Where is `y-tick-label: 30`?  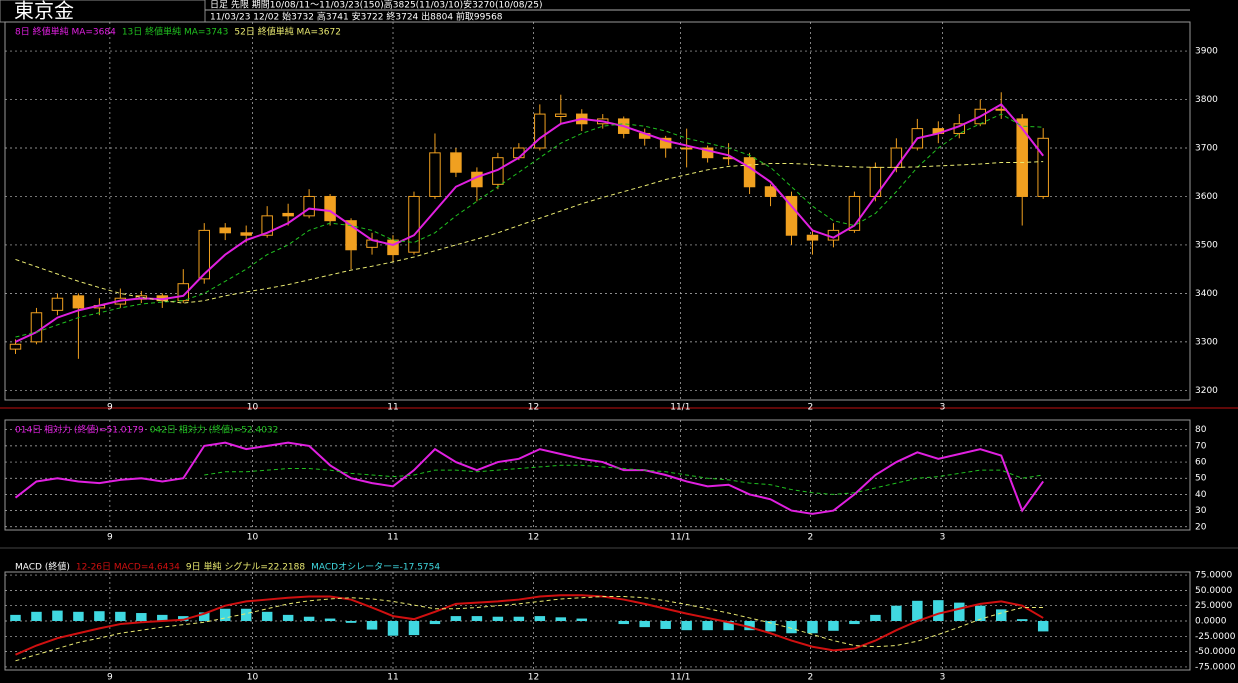 y-tick-label: 30 is located at coordinates (1201, 511).